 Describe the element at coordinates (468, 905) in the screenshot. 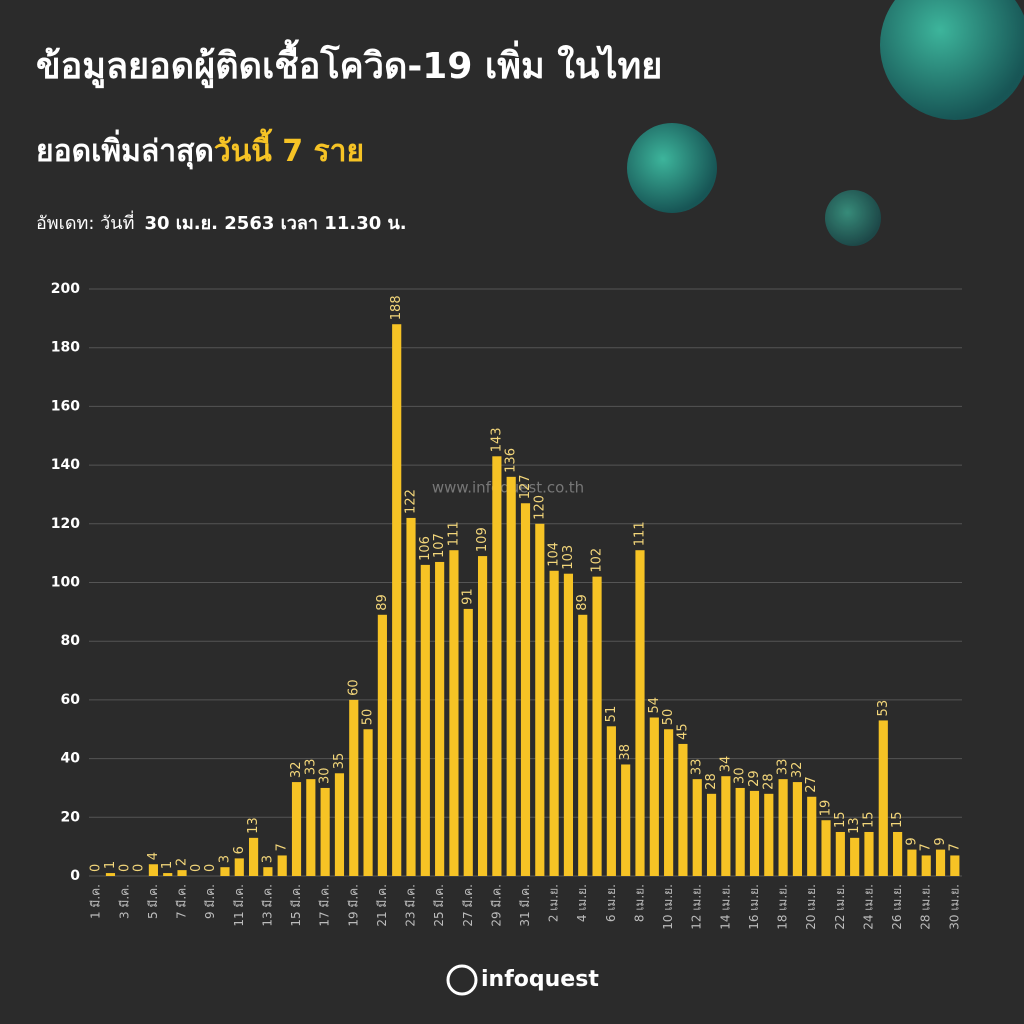

I see `x-tick-label: 27 มี.ค.` at that location.